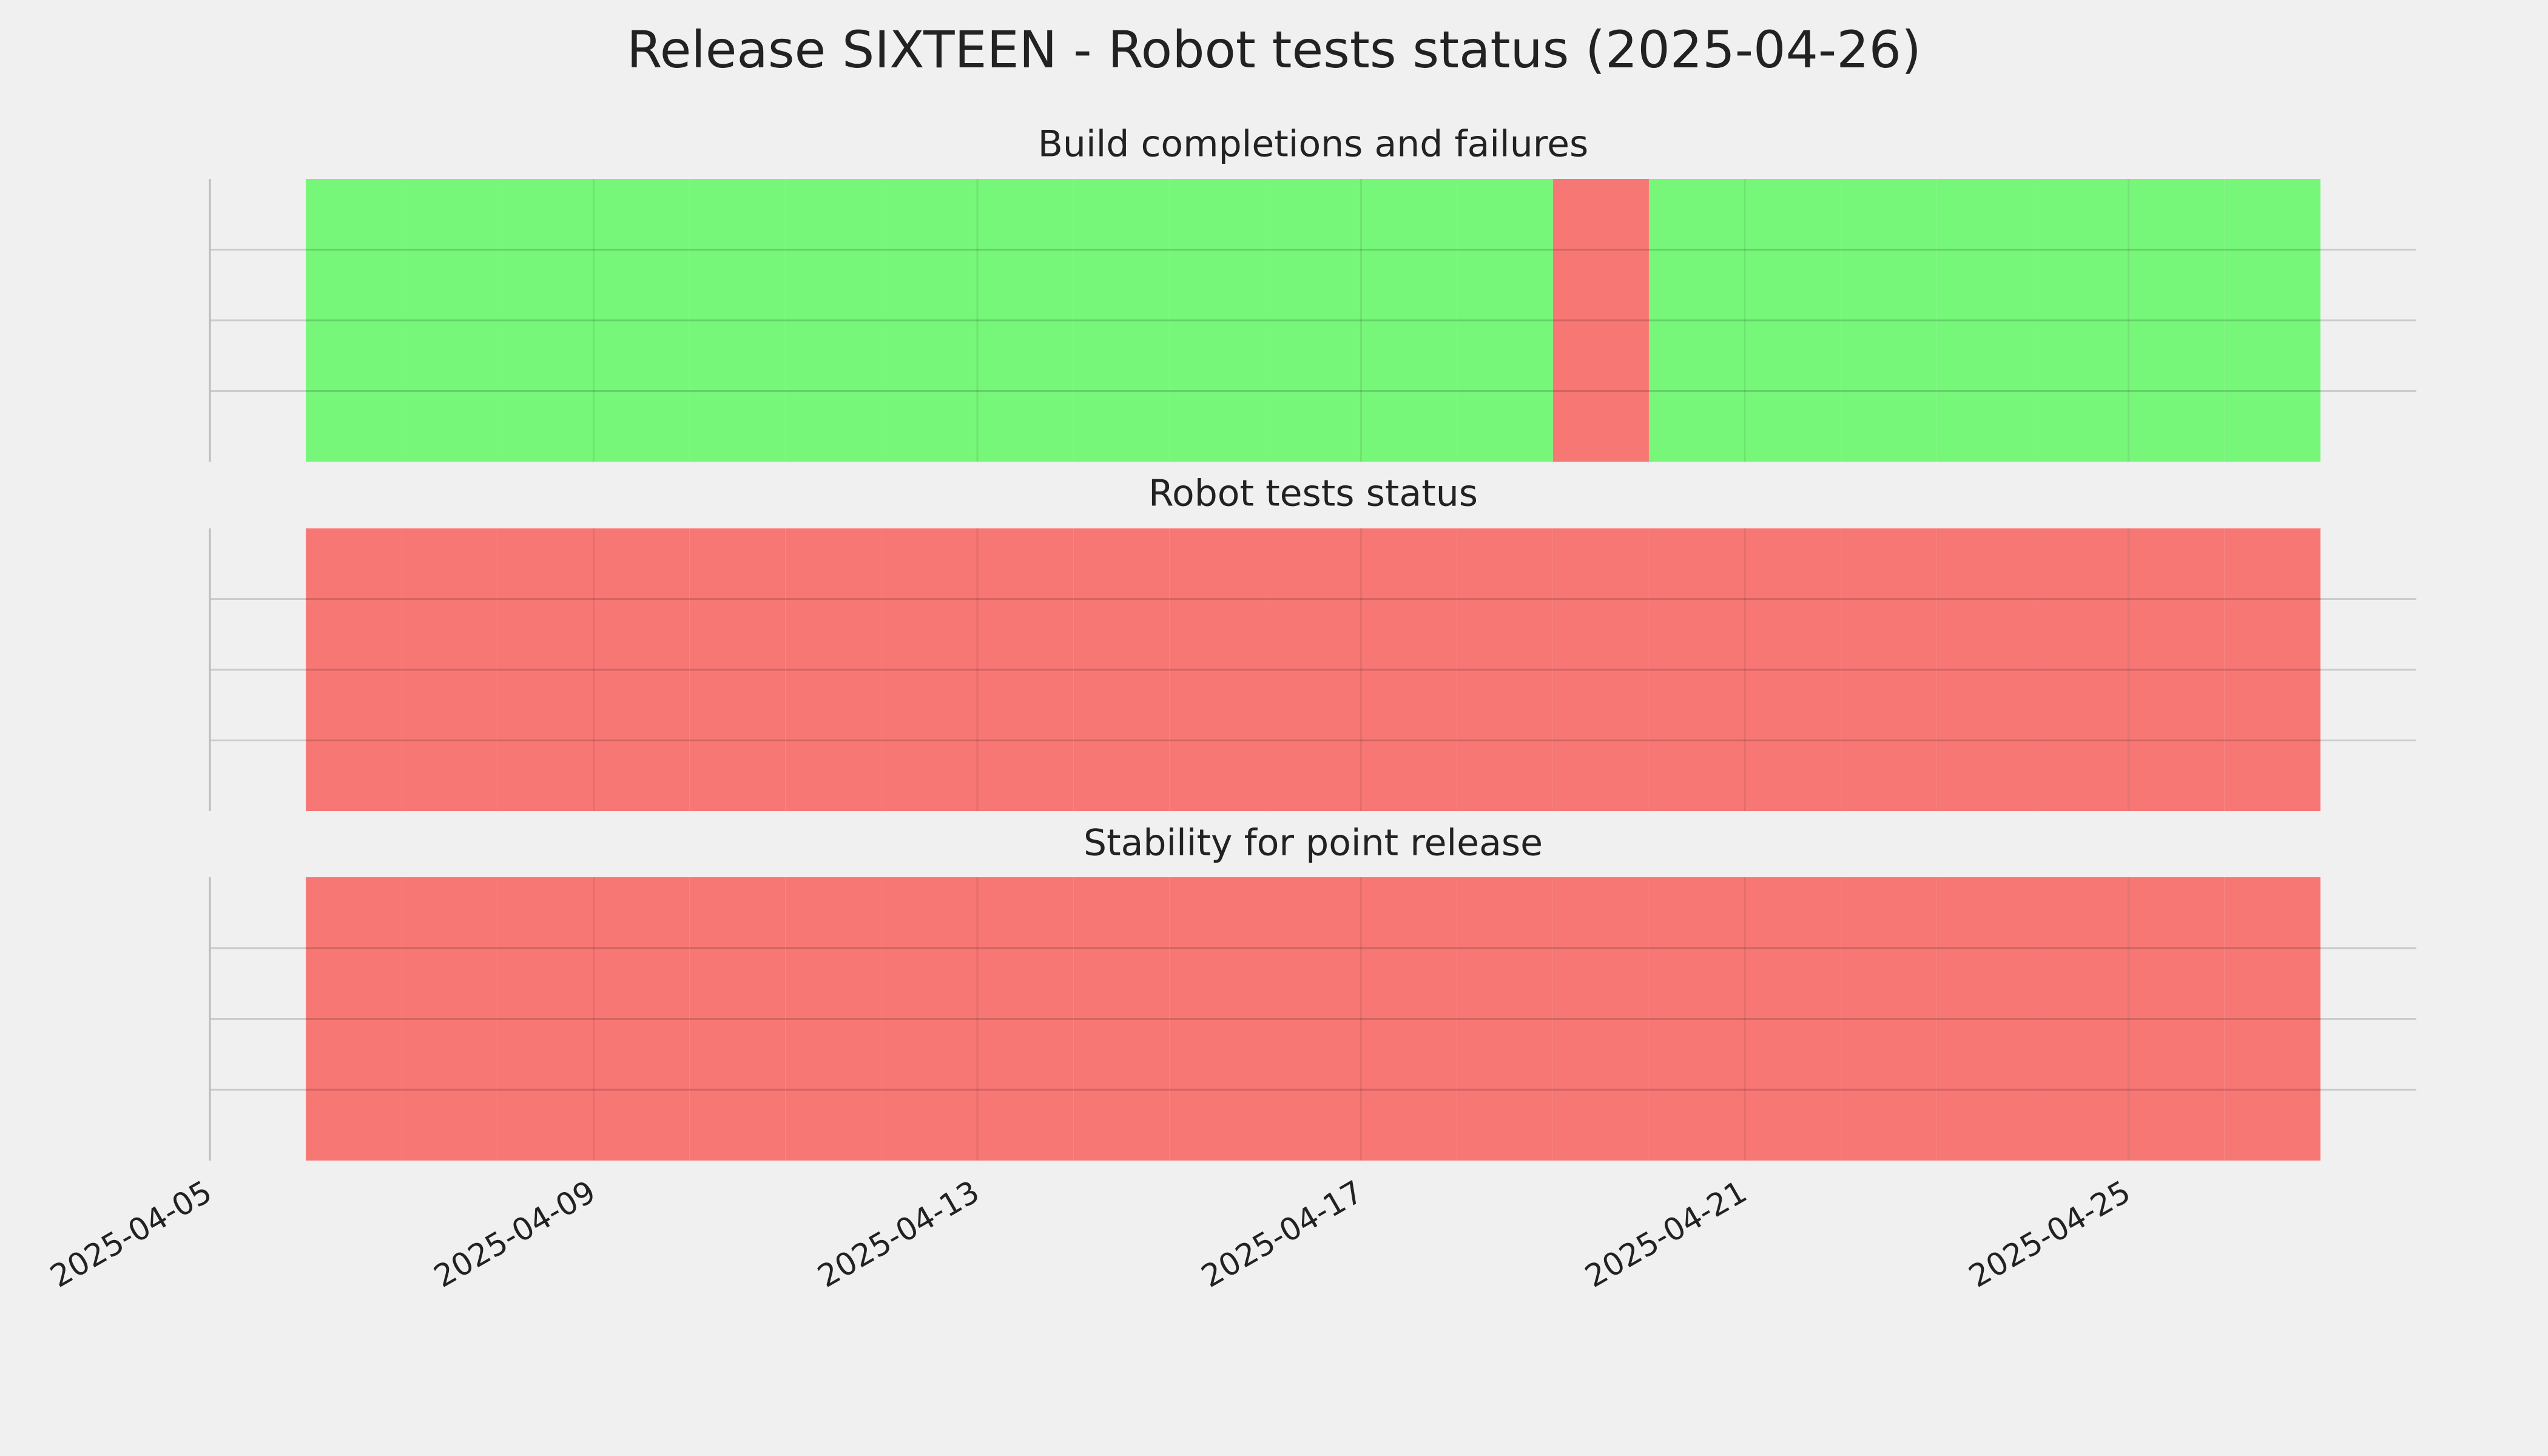  I want to click on subplot-title: Build completions and failures, so click(1313, 144).